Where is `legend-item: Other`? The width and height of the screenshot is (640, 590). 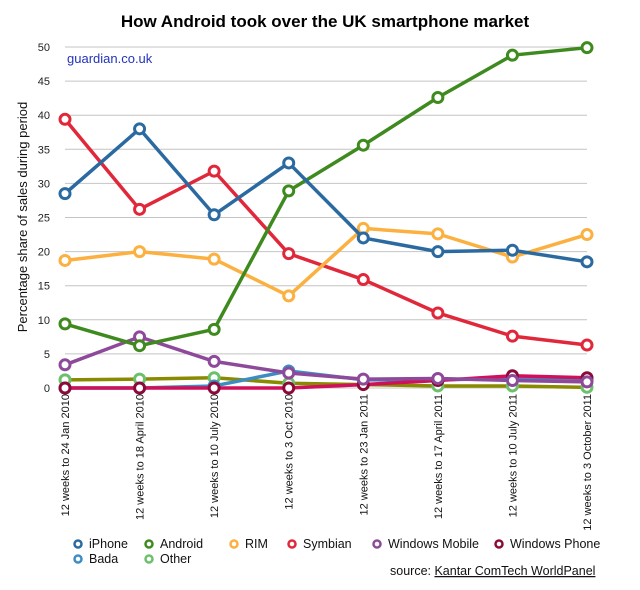
legend-item: Other is located at coordinates (167, 559).